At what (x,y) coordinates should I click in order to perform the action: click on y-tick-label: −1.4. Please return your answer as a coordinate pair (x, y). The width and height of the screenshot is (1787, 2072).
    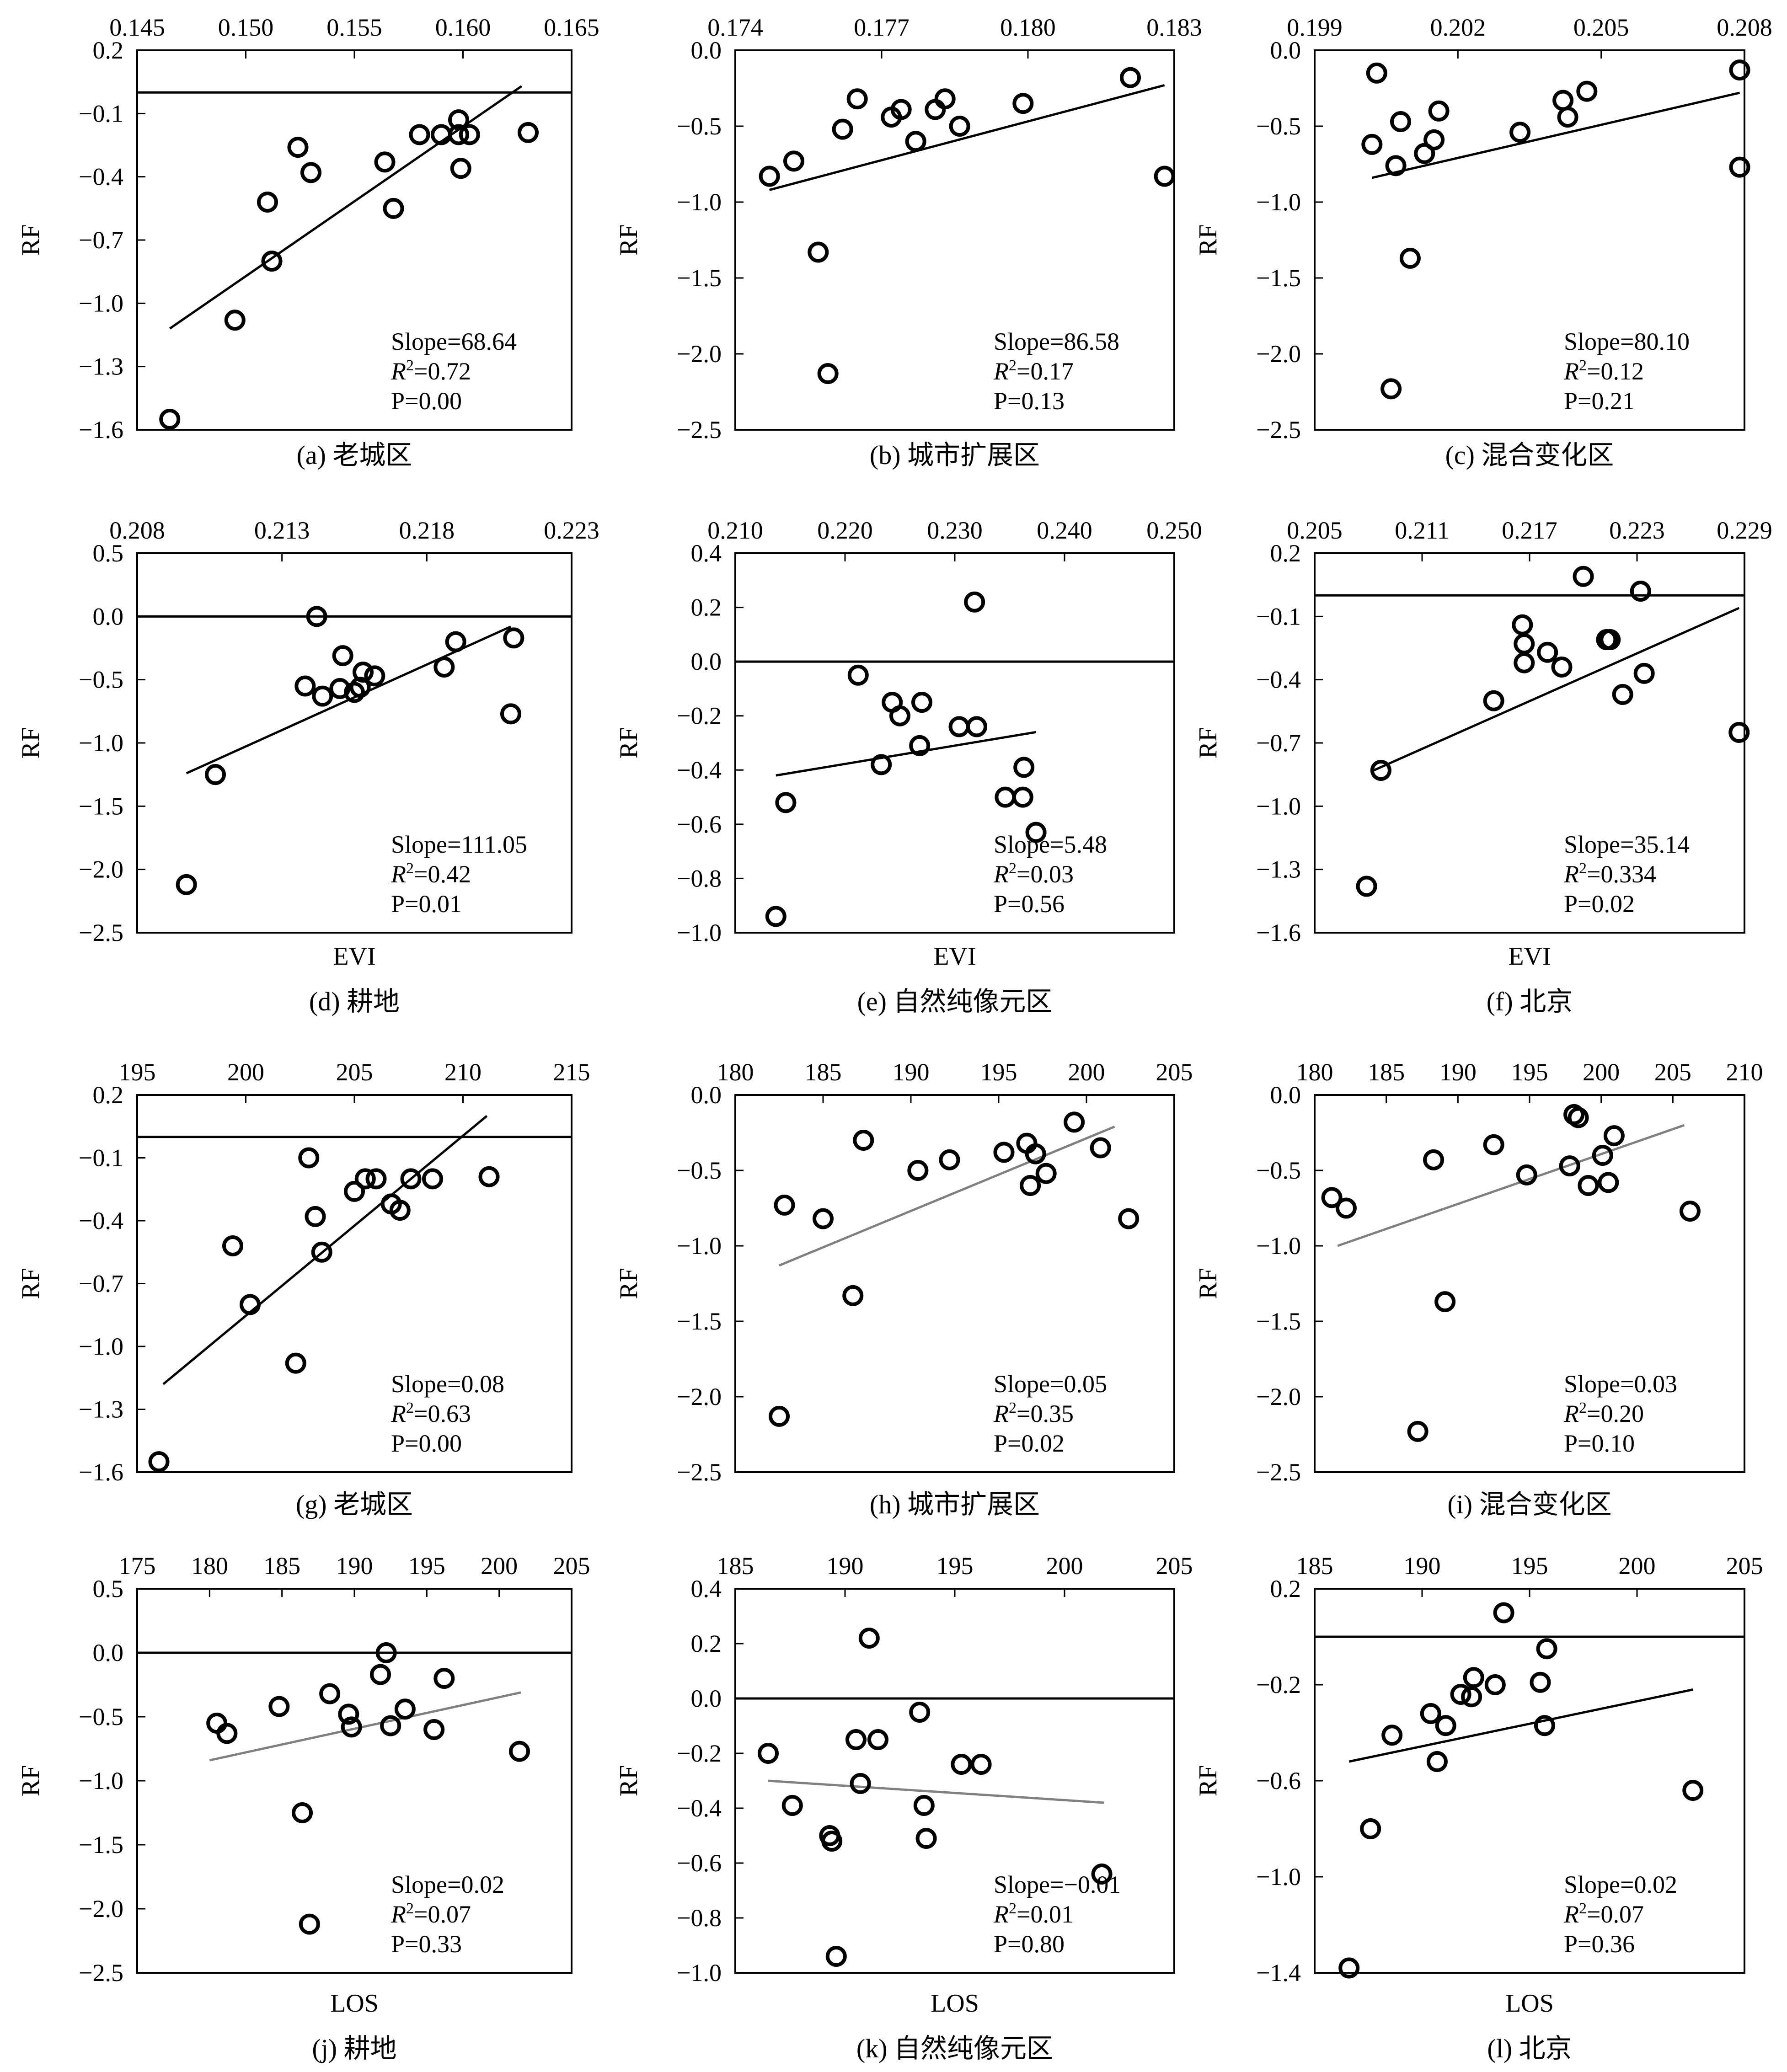
    Looking at the image, I should click on (1278, 1973).